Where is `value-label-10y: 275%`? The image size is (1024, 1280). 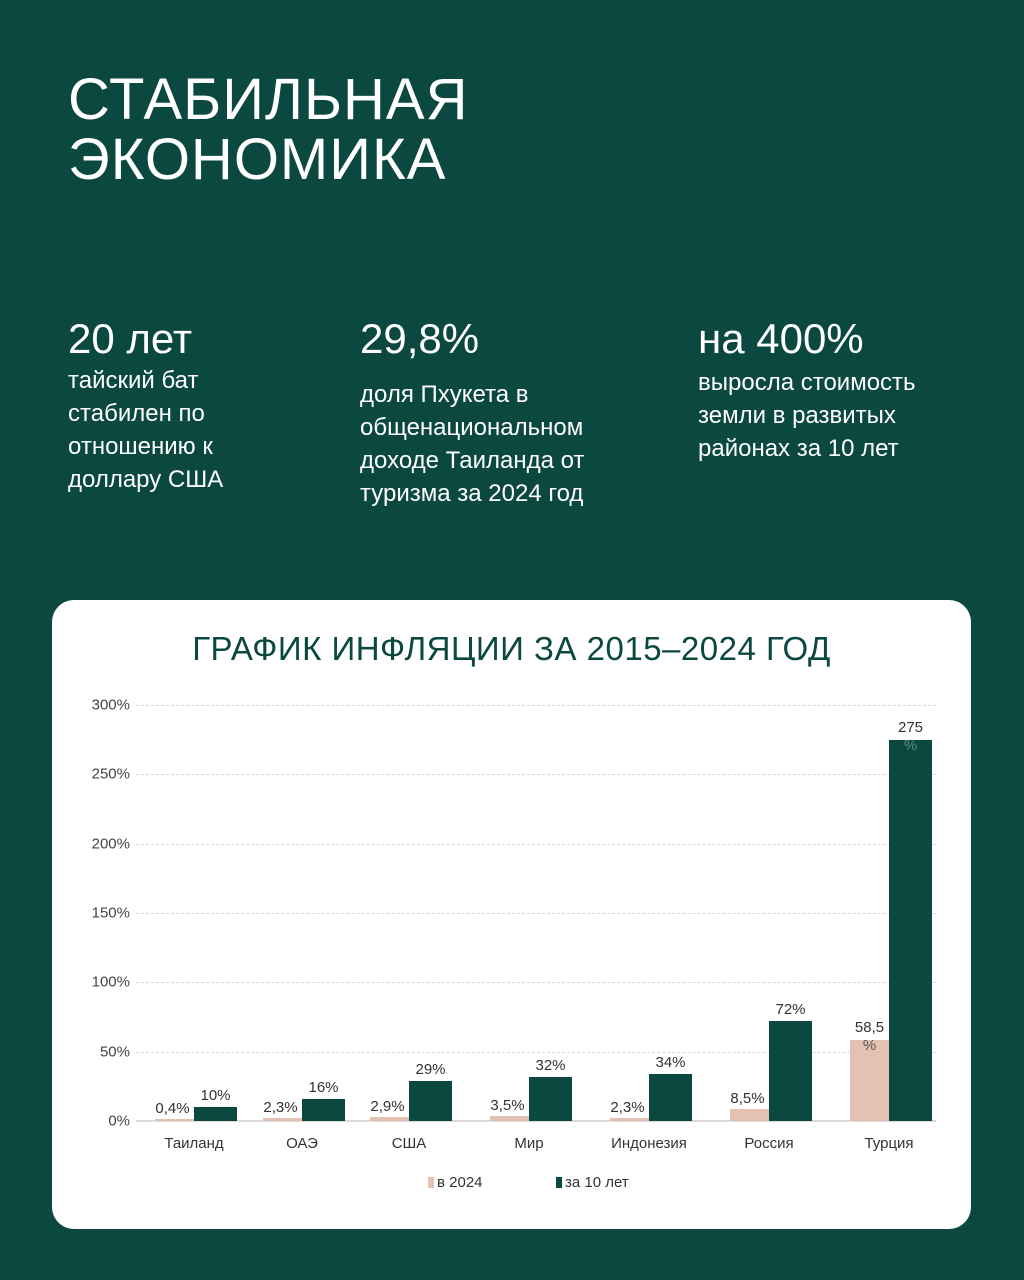 value-label-10y: 275% is located at coordinates (910, 736).